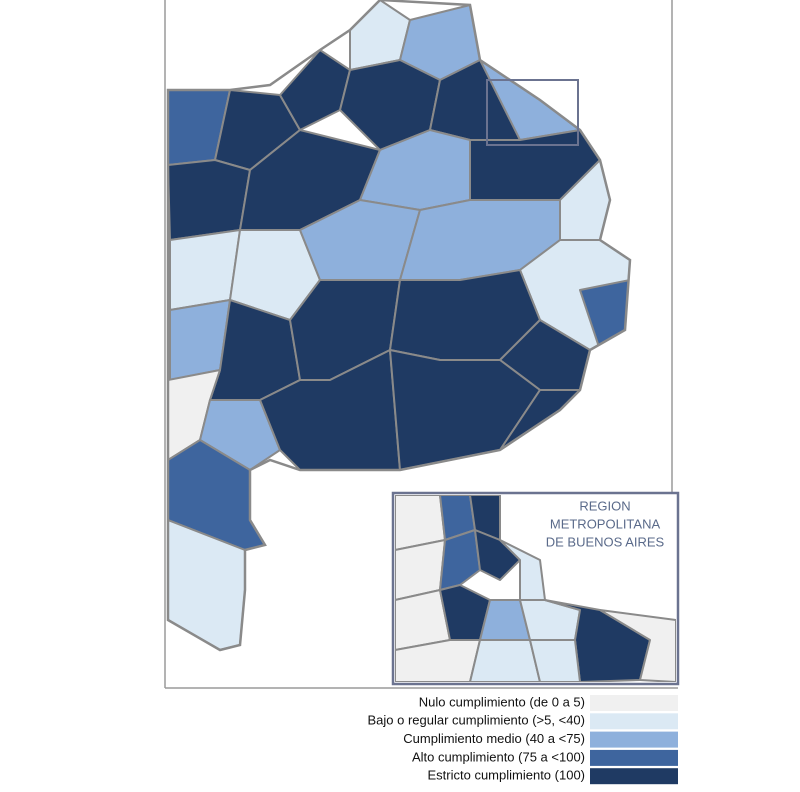  I want to click on legend-label: Estricto cumplimiento (100), so click(507, 775).